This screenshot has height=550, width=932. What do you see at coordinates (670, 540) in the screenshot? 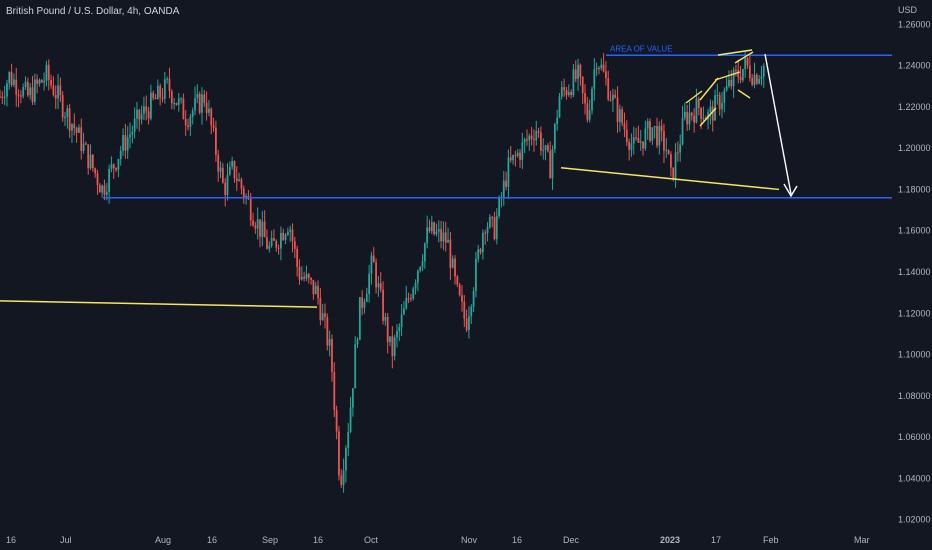
I see `x-tick-label: 2023` at bounding box center [670, 540].